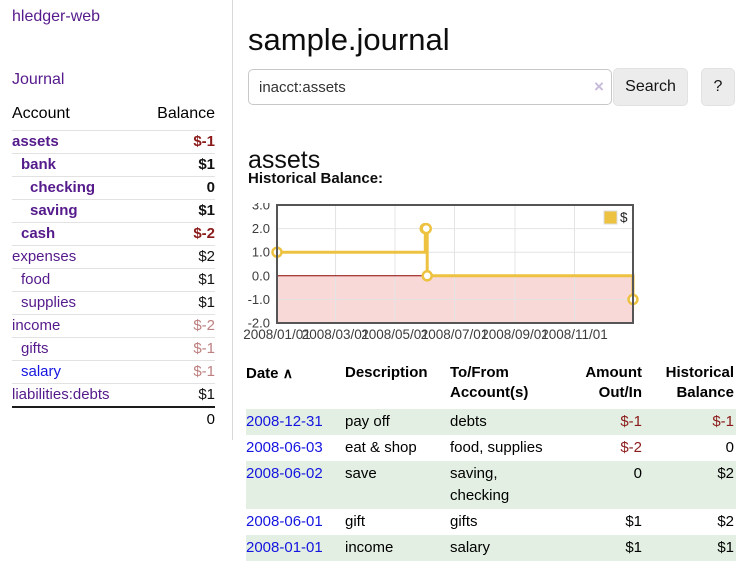  What do you see at coordinates (113, 394) in the screenshot?
I see `sidebar-account-row: liabilities:debts $1` at bounding box center [113, 394].